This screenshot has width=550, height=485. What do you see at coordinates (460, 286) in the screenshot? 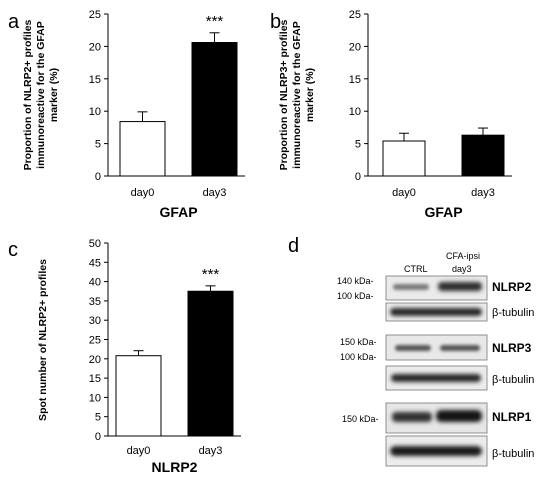
I see `band-nlrp2-day3` at bounding box center [460, 286].